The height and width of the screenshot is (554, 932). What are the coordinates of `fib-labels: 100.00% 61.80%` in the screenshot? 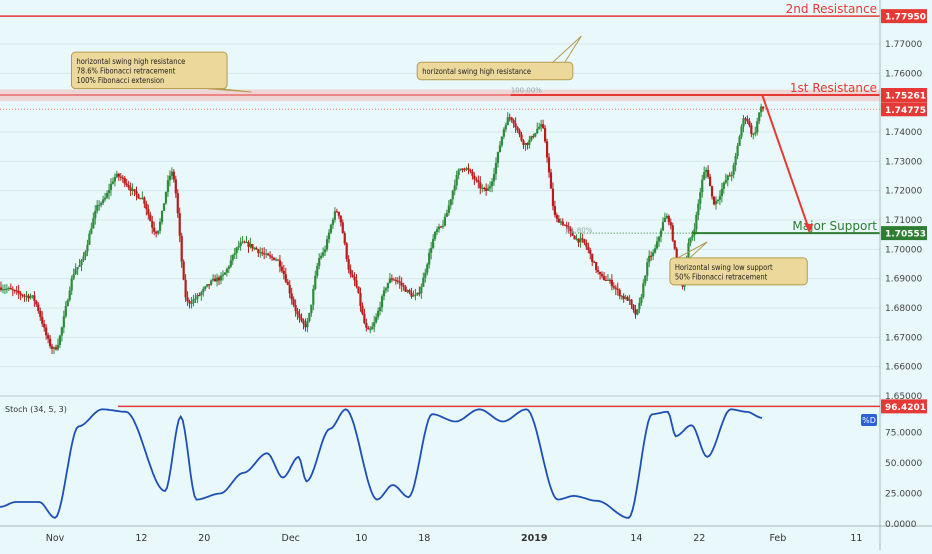 It's located at (552, 160).